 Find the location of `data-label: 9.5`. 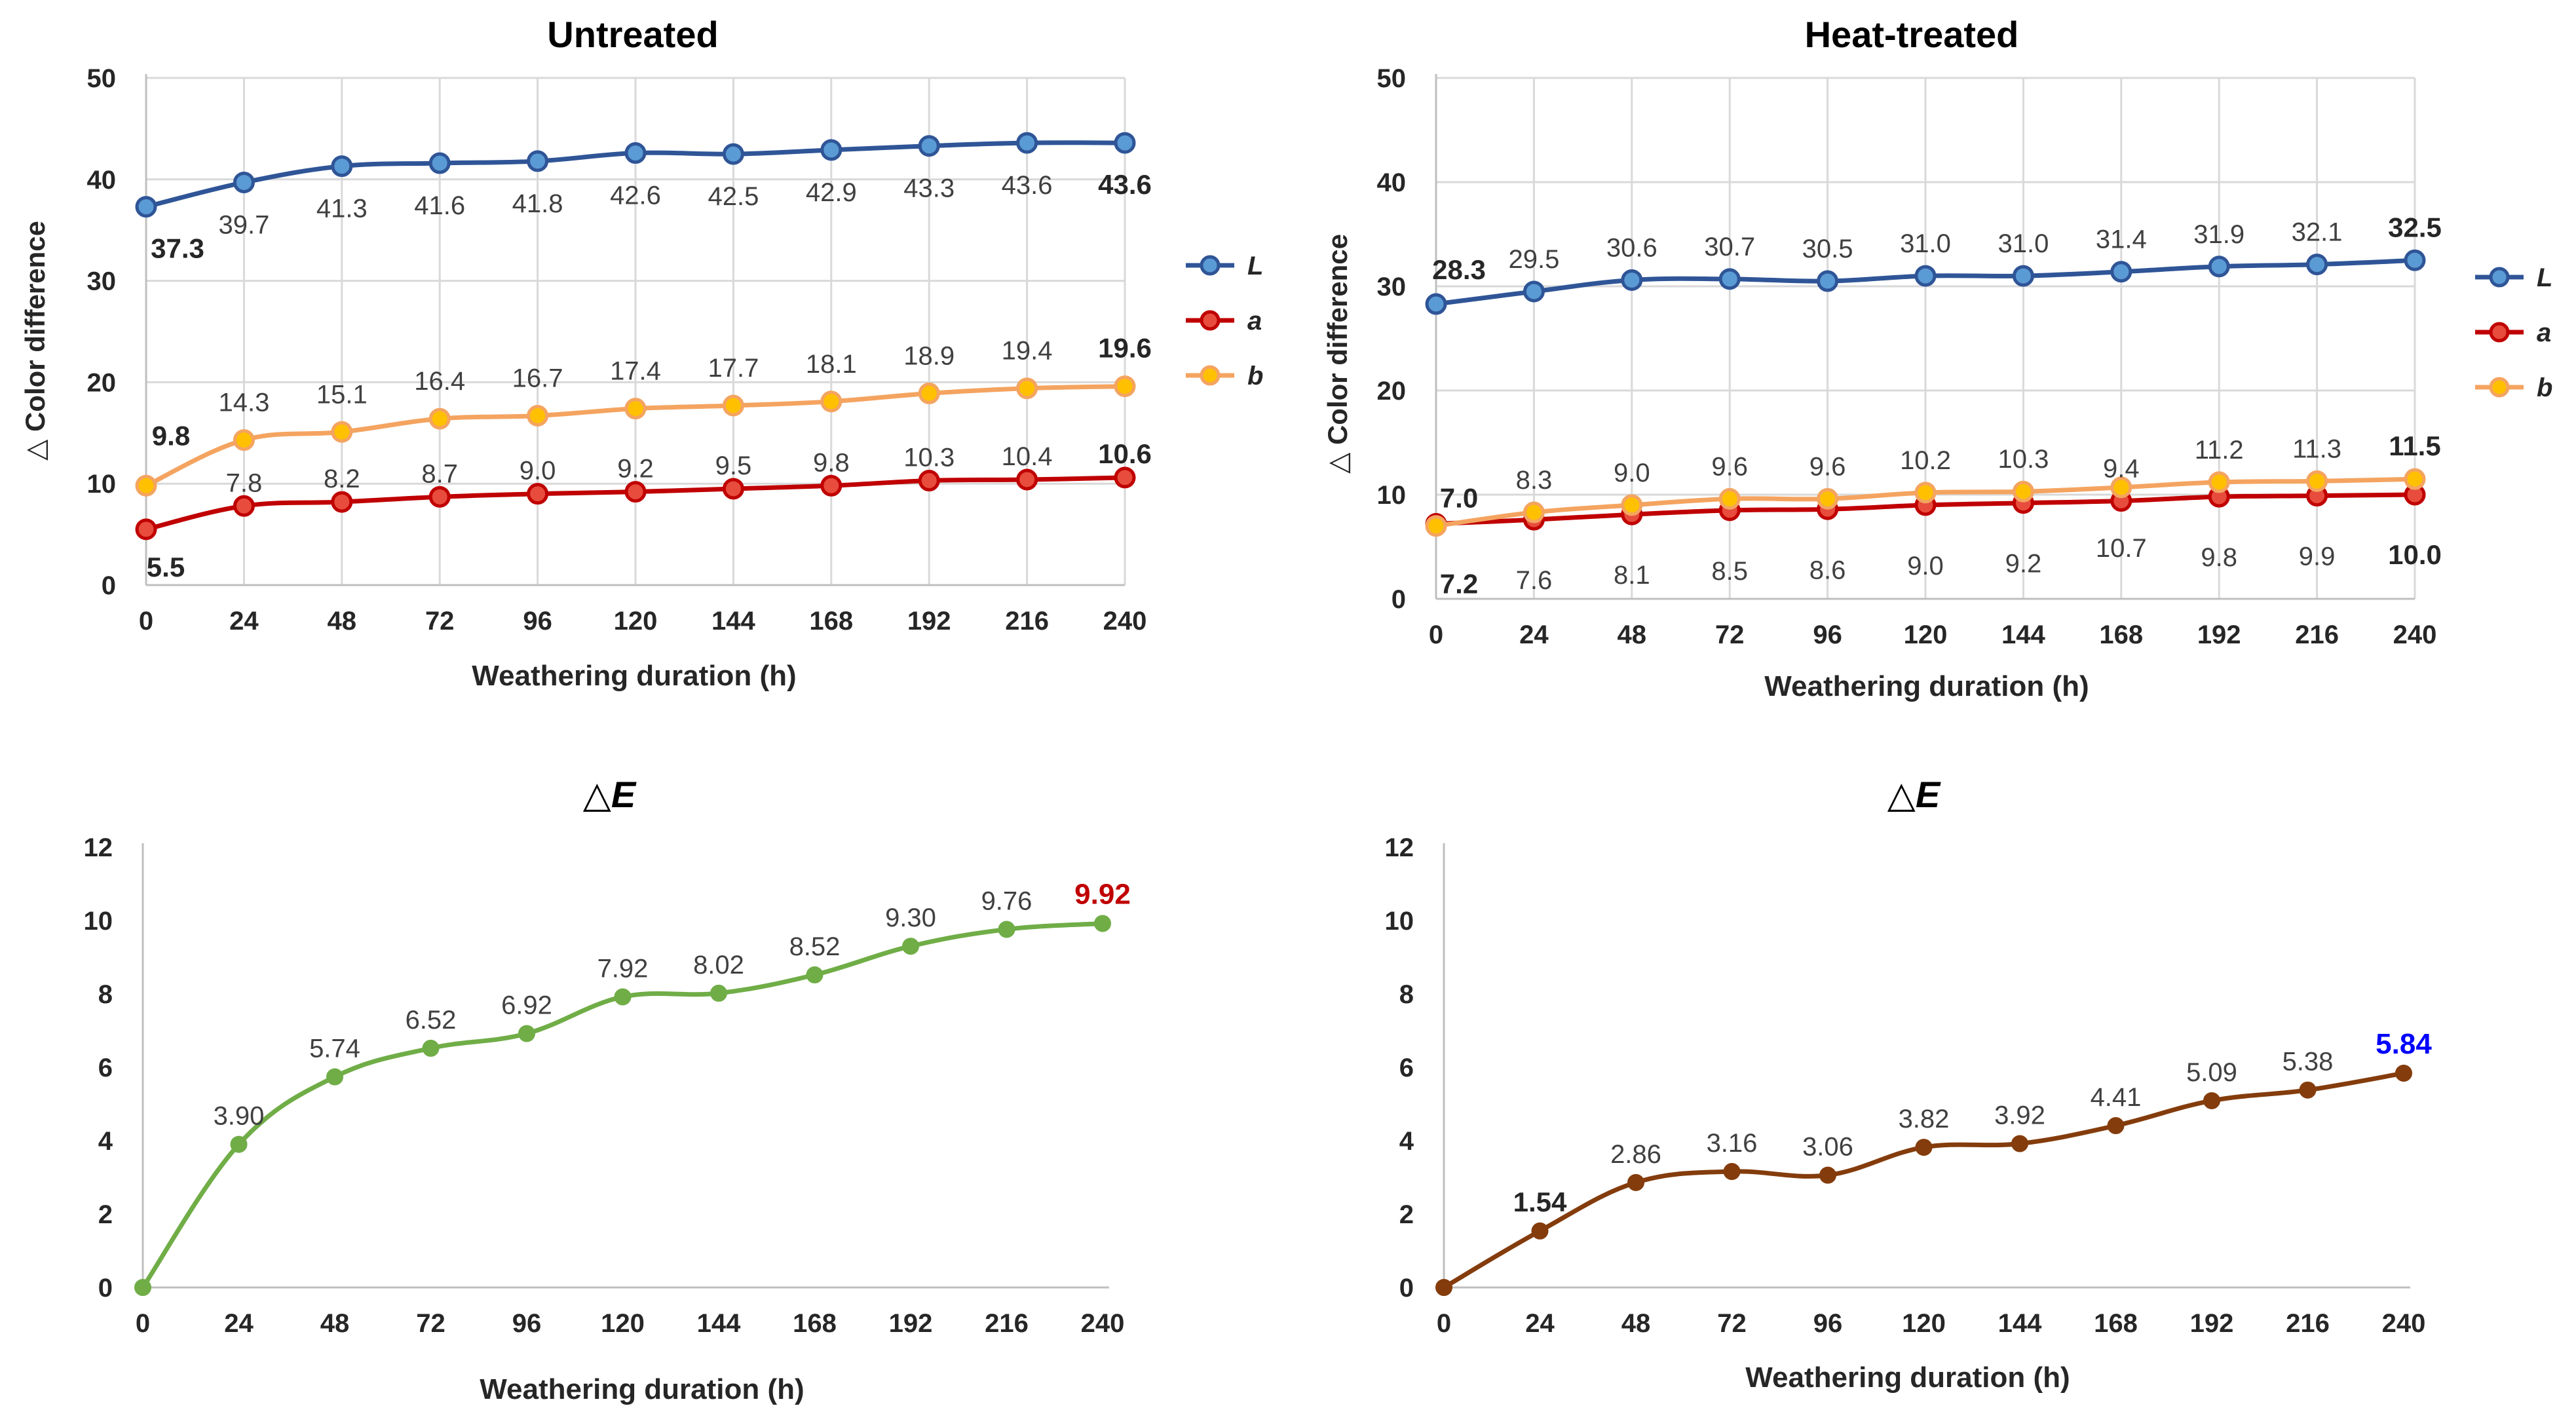

data-label: 9.5 is located at coordinates (734, 465).